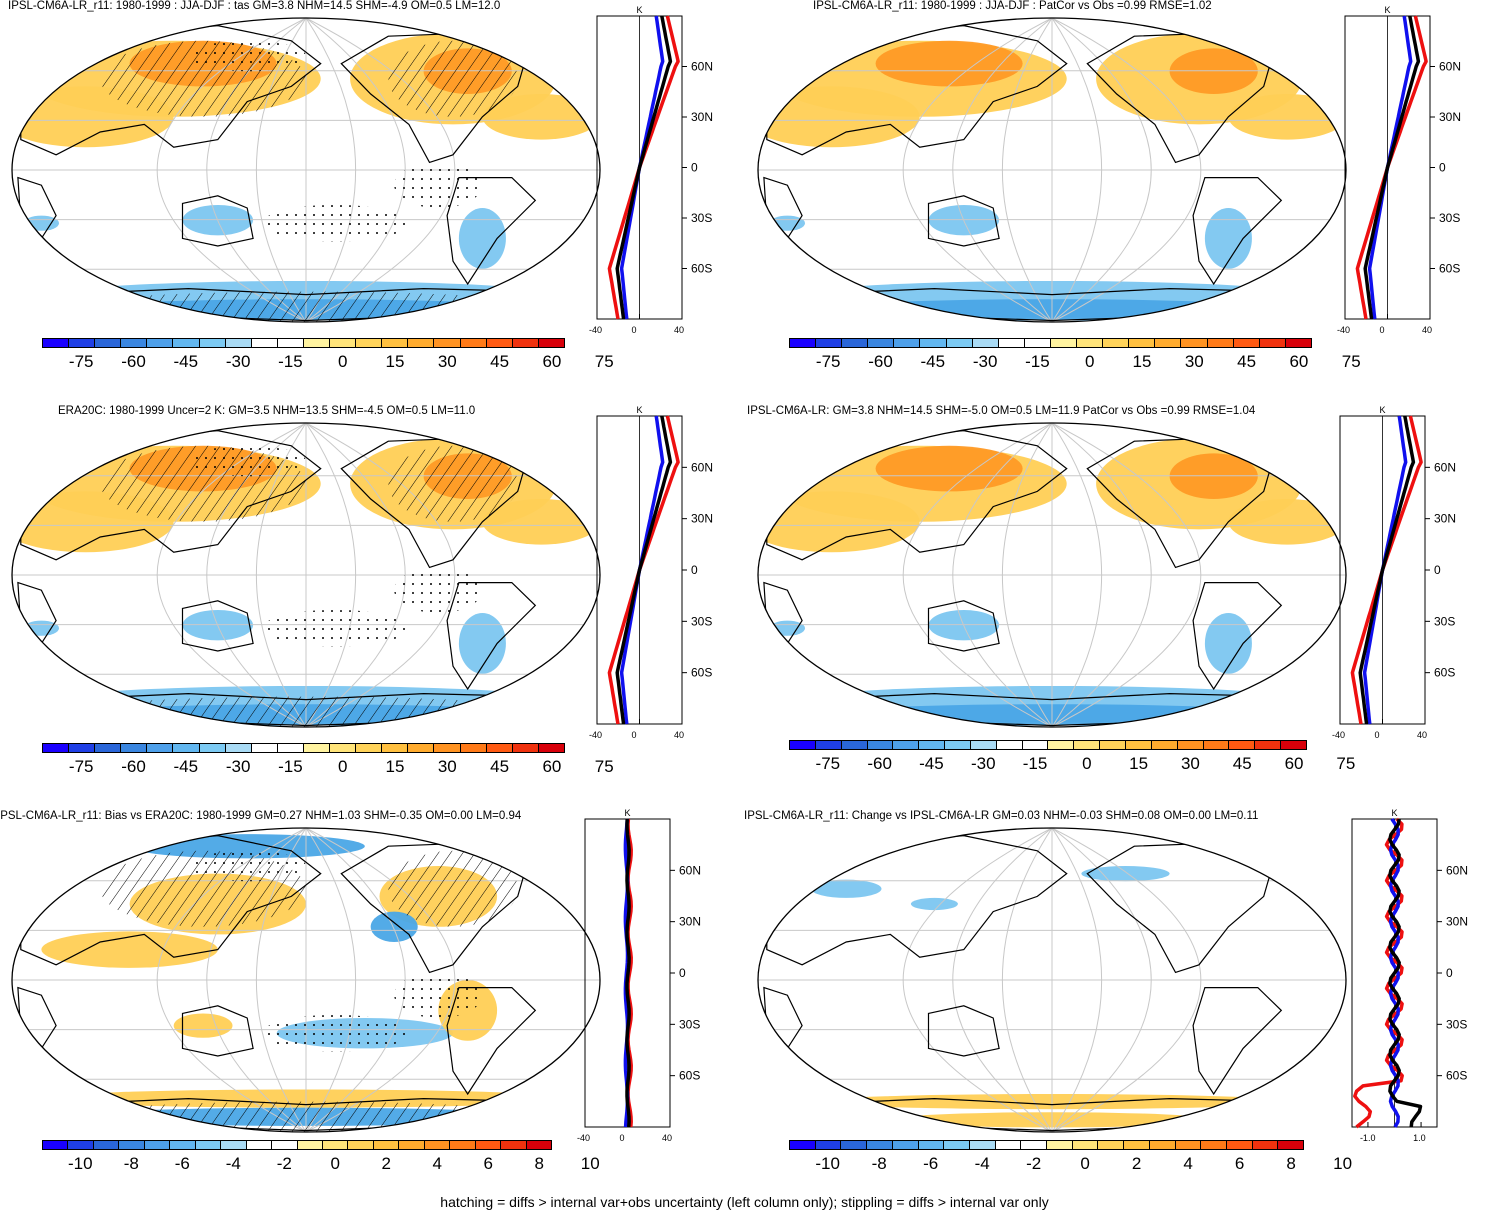 The image size is (1489, 1212). What do you see at coordinates (595, 735) in the screenshot?
I see `x-tick-label: -40` at bounding box center [595, 735].